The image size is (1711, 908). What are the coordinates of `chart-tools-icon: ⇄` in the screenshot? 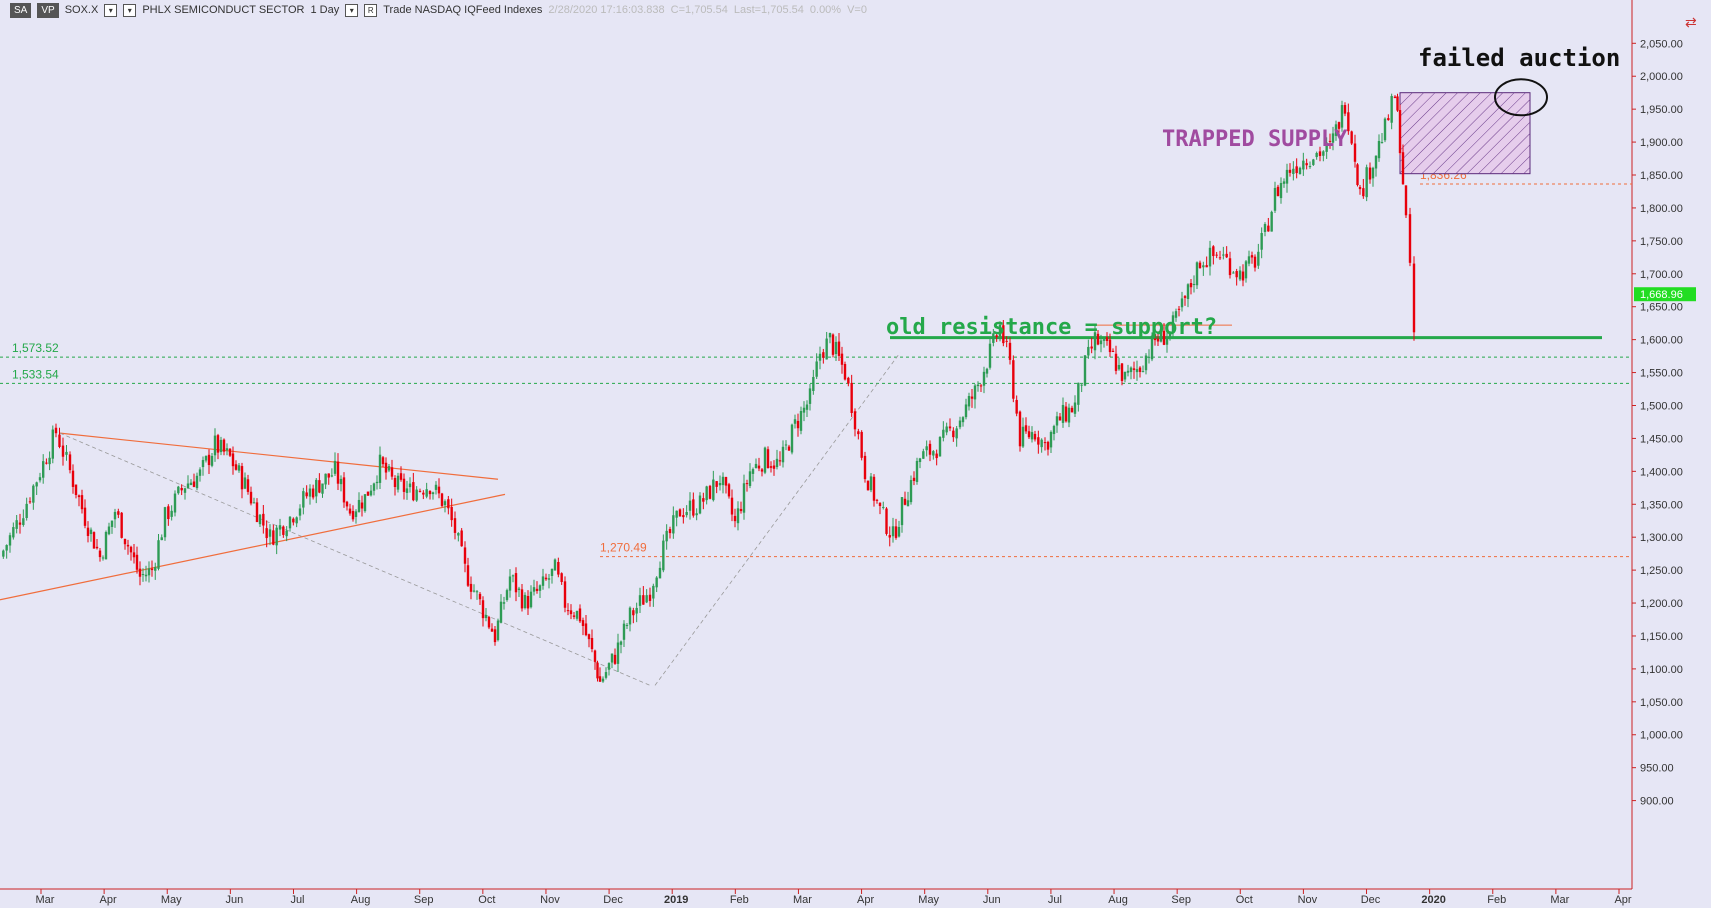 It's located at (1691, 22).